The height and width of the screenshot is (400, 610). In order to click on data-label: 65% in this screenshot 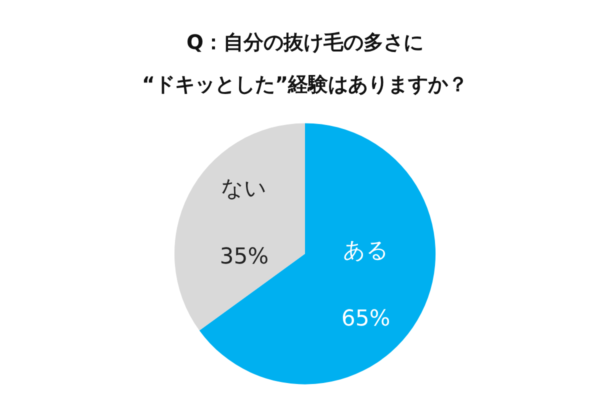, I will do `click(365, 319)`.